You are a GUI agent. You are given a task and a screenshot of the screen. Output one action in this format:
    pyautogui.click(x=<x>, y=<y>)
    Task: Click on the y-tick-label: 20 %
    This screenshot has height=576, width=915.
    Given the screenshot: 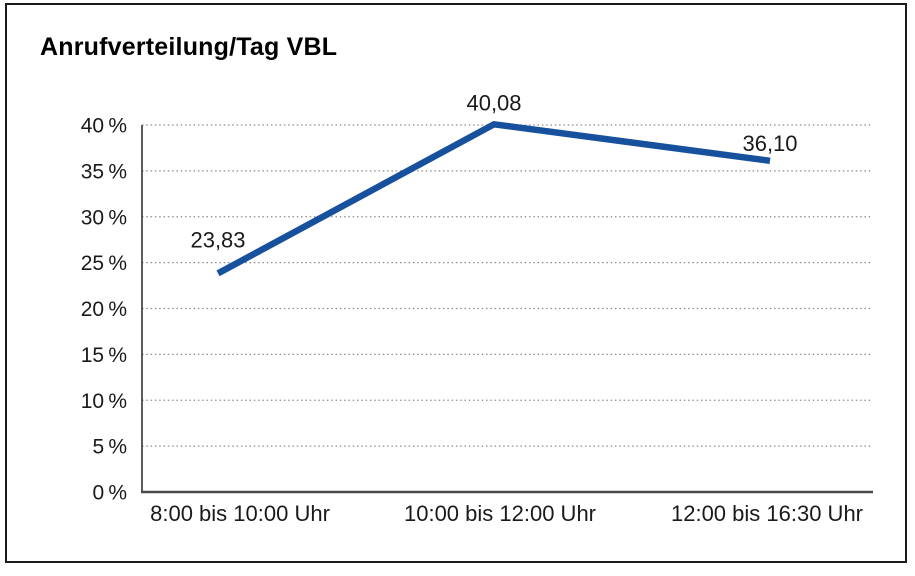 What is the action you would take?
    pyautogui.click(x=104, y=309)
    